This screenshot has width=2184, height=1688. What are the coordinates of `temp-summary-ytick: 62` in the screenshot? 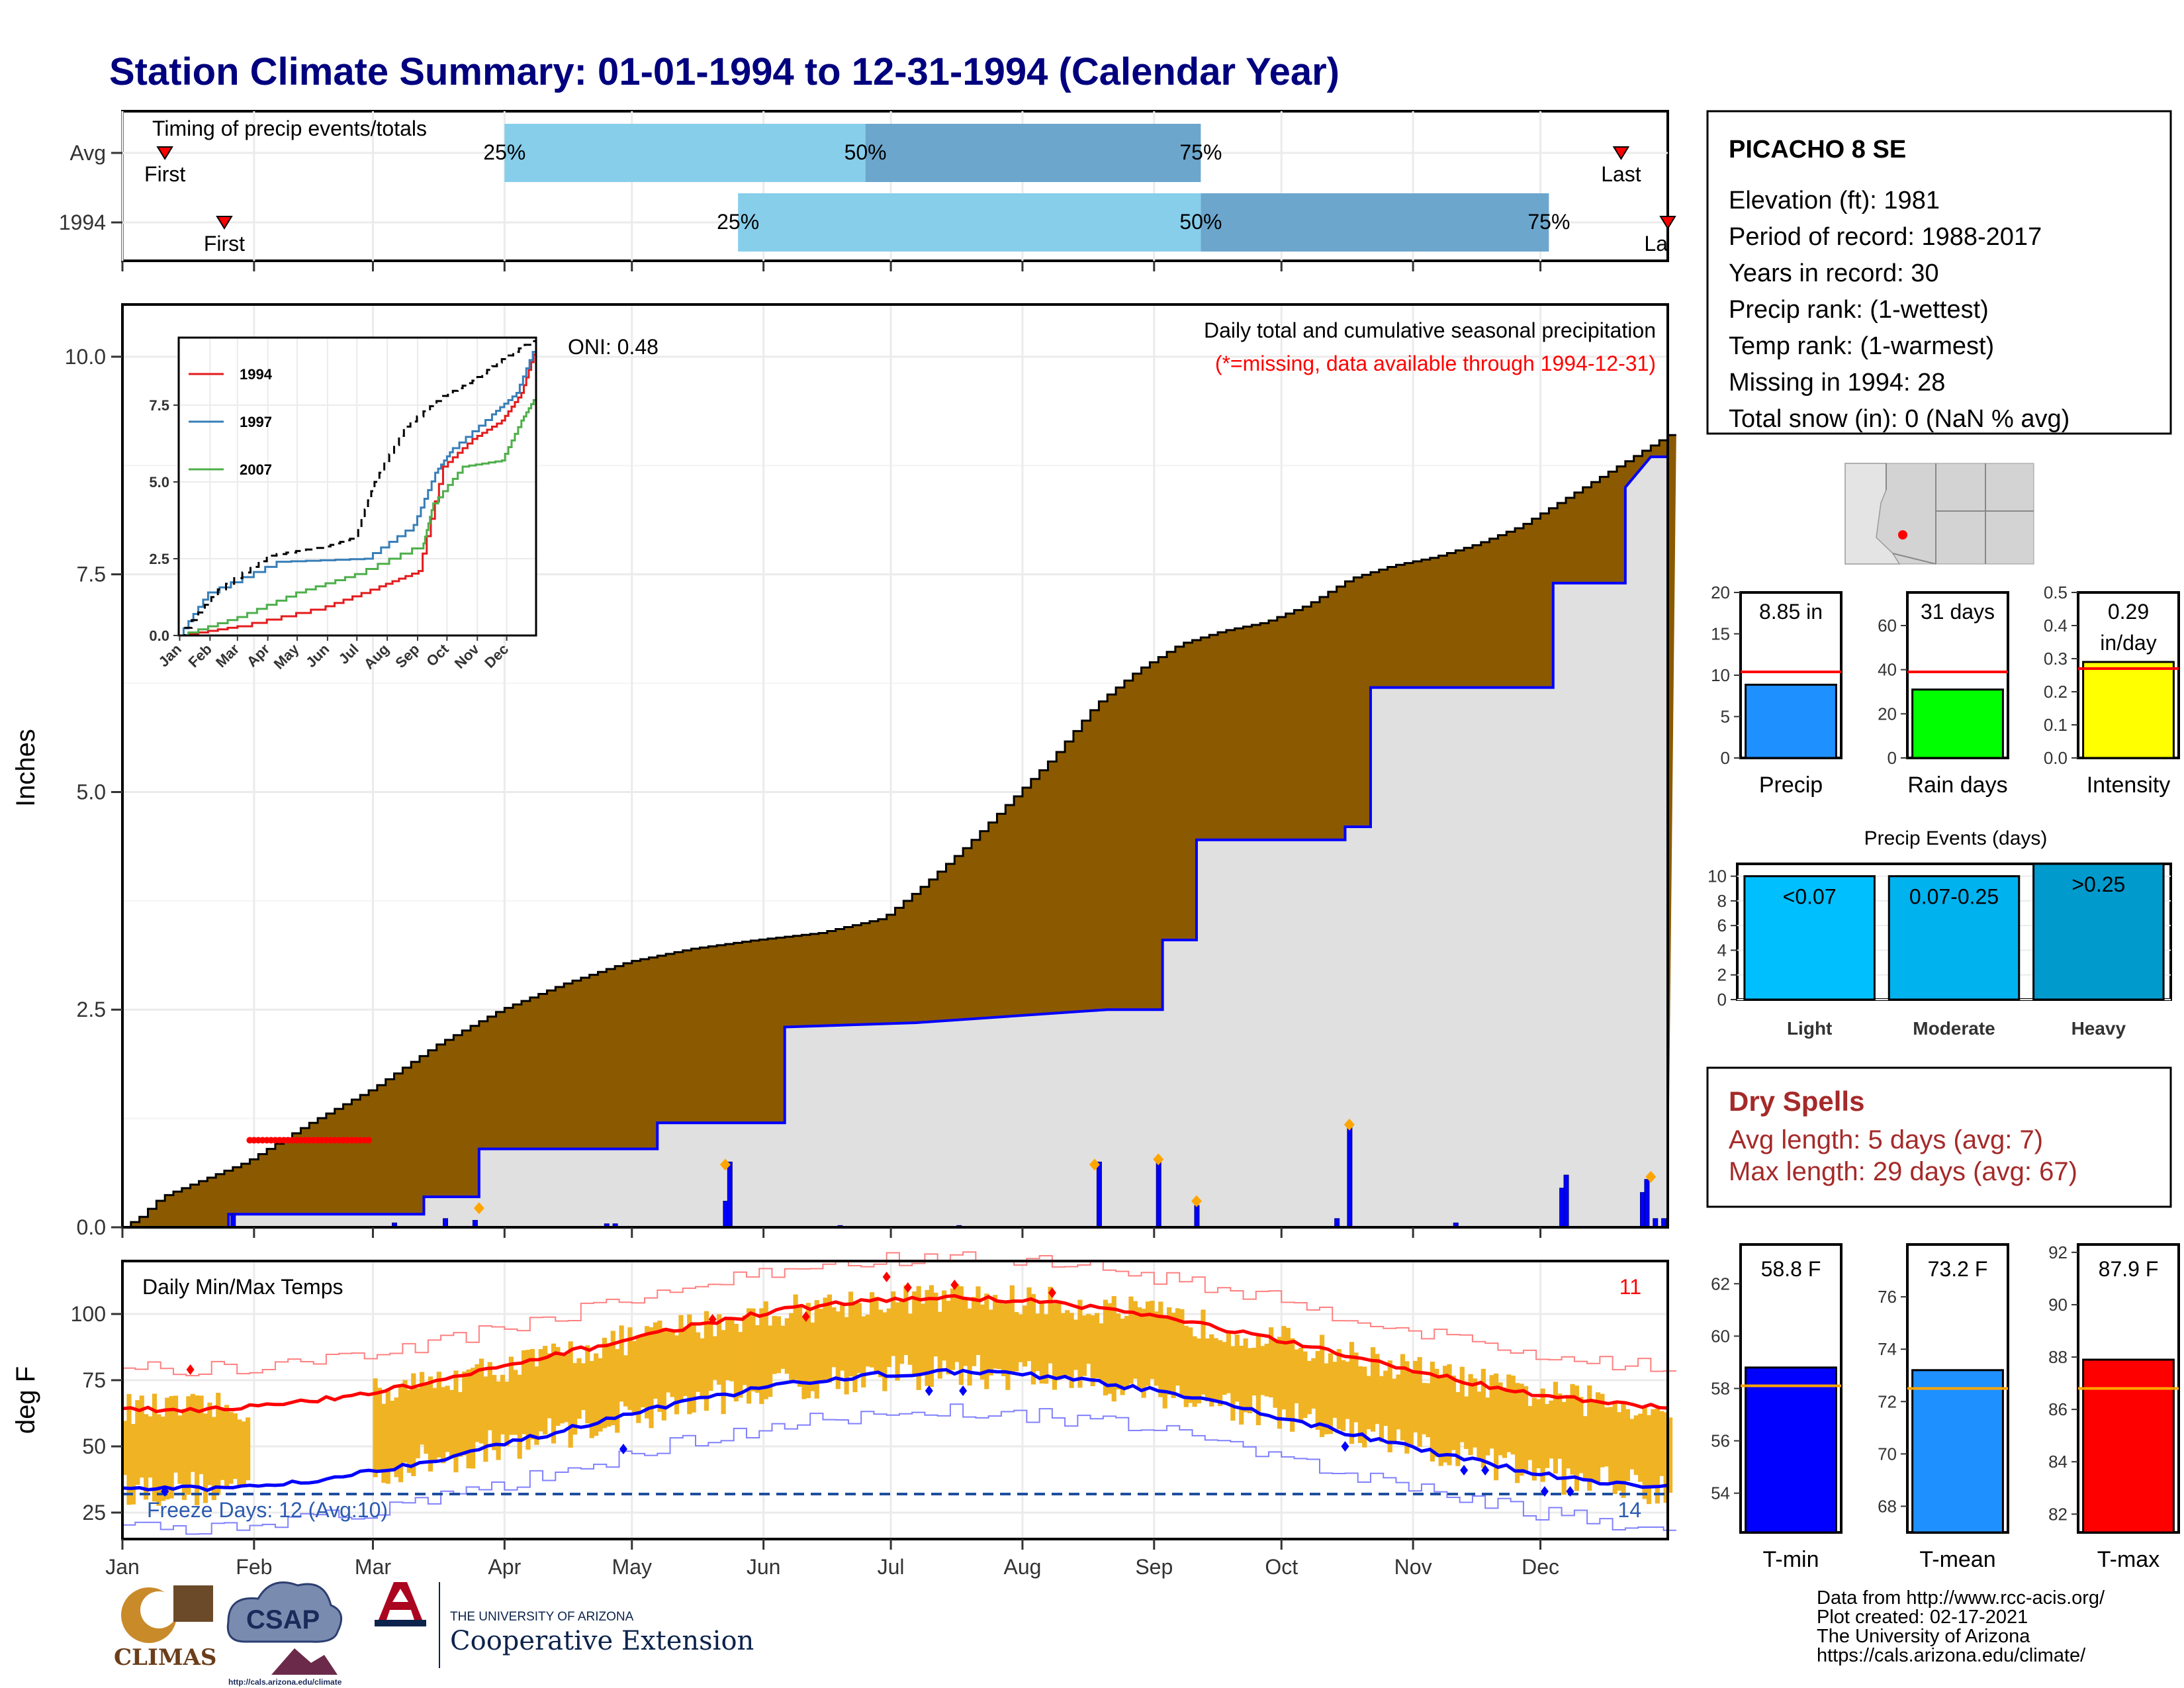 It's located at (1720, 1283).